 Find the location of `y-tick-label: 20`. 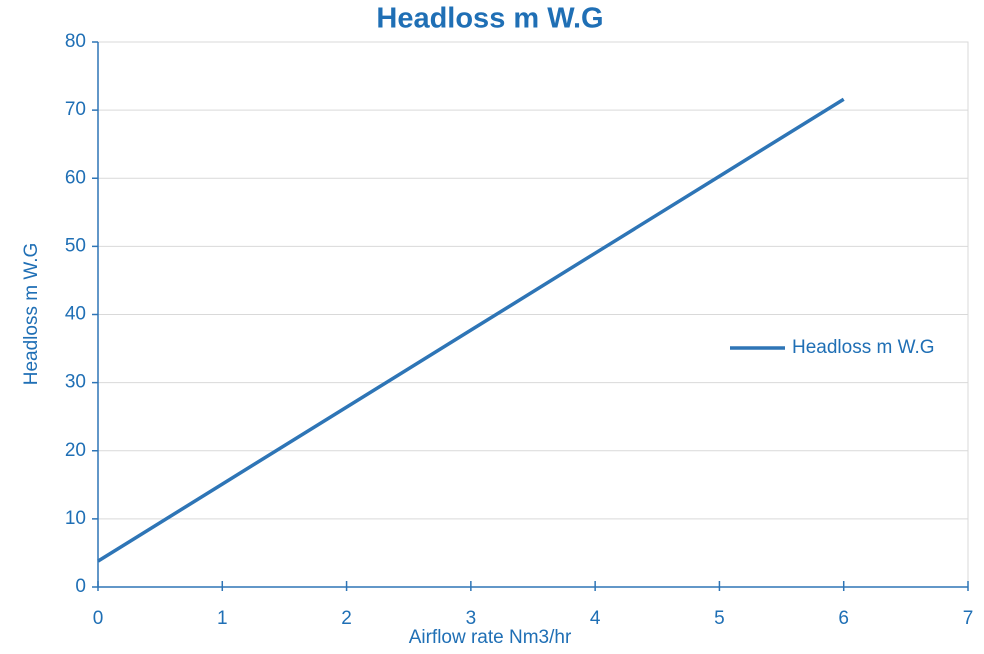

y-tick-label: 20 is located at coordinates (75, 450).